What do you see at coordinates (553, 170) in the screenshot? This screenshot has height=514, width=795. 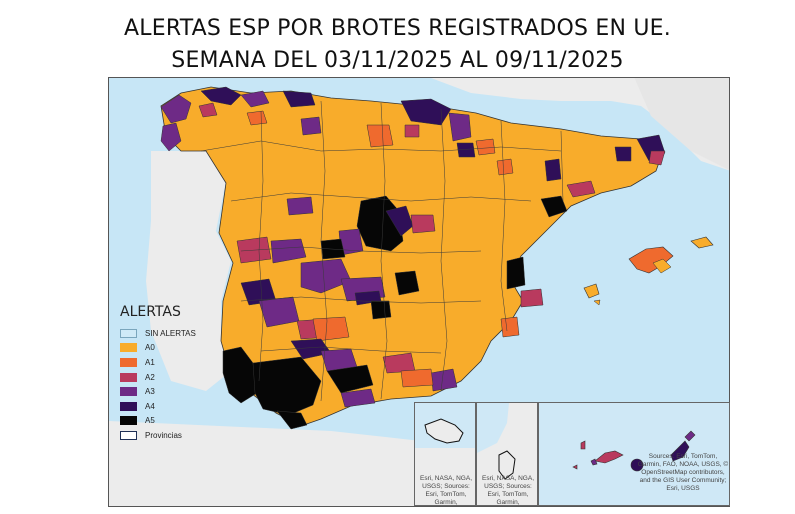 I see `patch-lleida` at bounding box center [553, 170].